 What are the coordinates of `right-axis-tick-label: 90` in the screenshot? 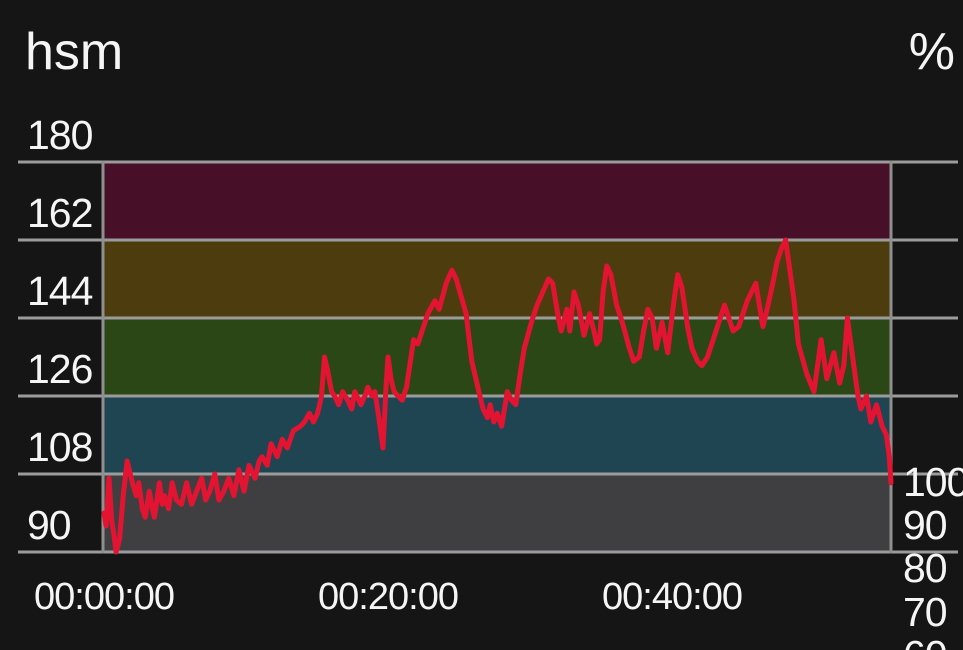 It's located at (925, 525).